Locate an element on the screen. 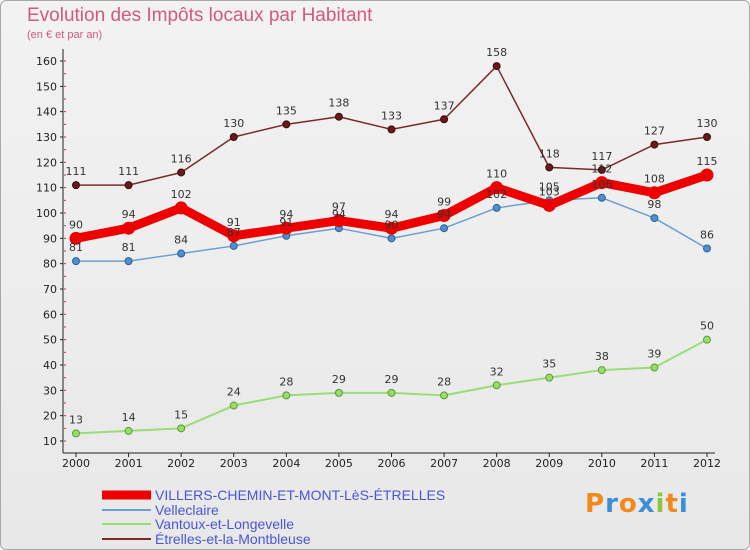 This screenshot has width=750, height=550. x-tick-label: 2008 is located at coordinates (497, 463).